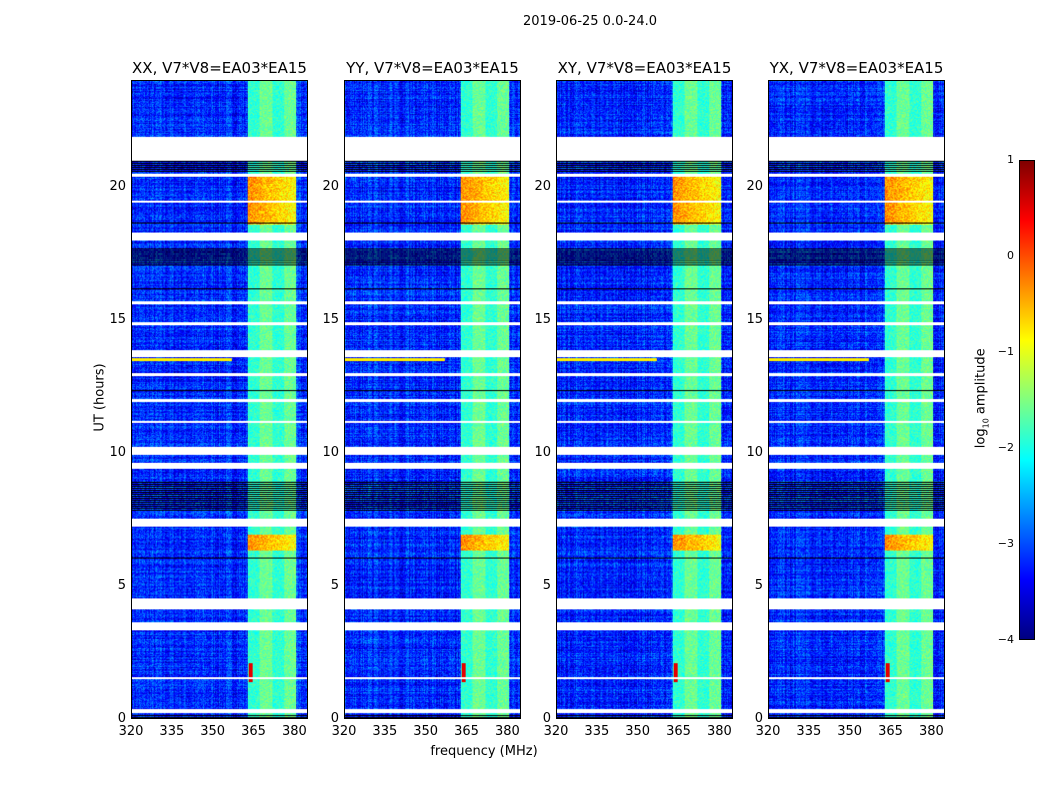  Describe the element at coordinates (1010, 159) in the screenshot. I see `colorbar-tick-label: 1` at that location.